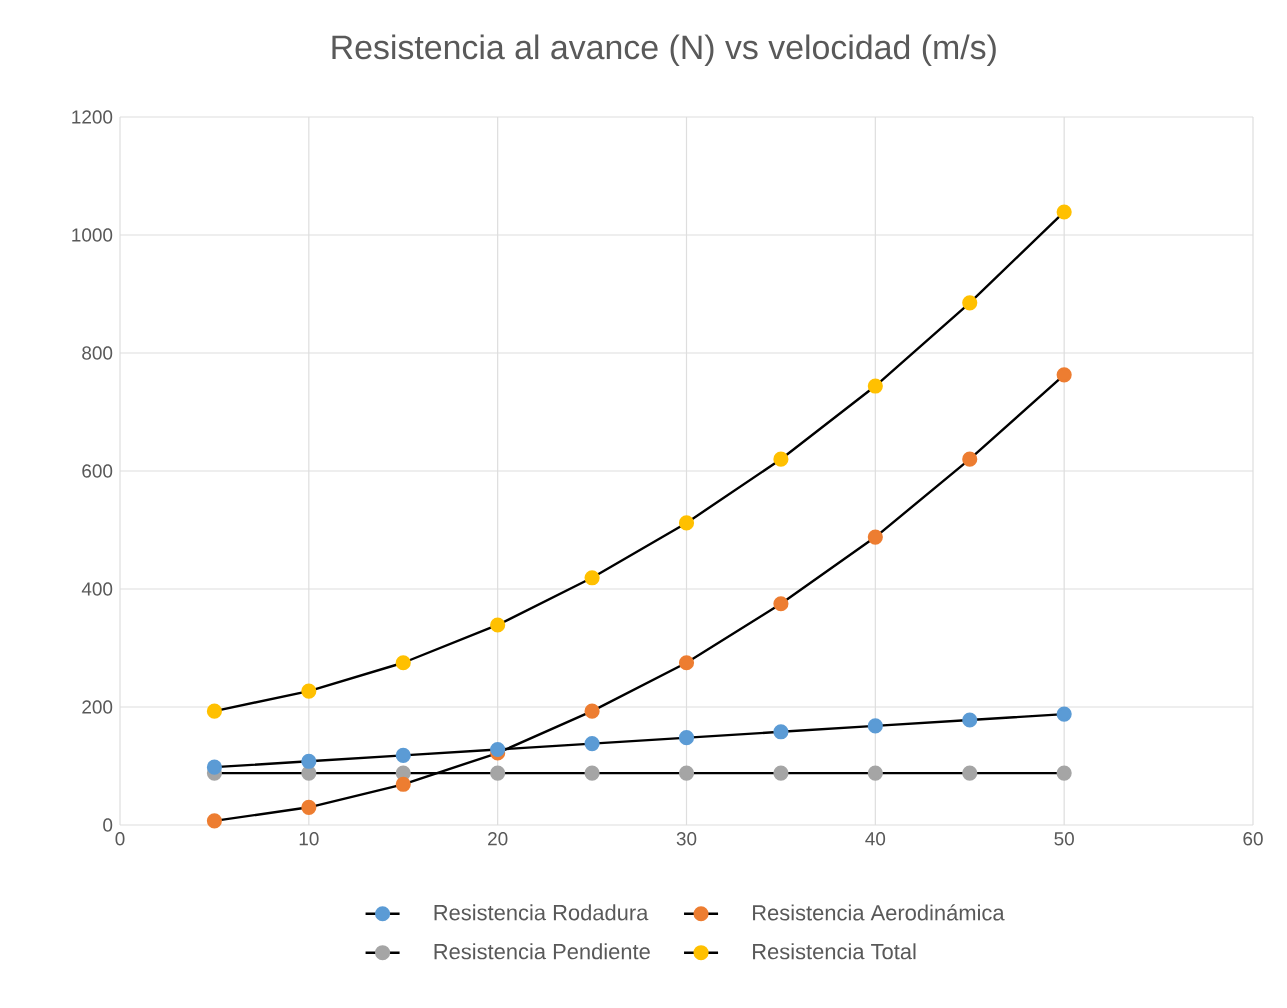 This screenshot has height=1008, width=1287. What do you see at coordinates (1064, 839) in the screenshot?
I see `x-tick-label: 50` at bounding box center [1064, 839].